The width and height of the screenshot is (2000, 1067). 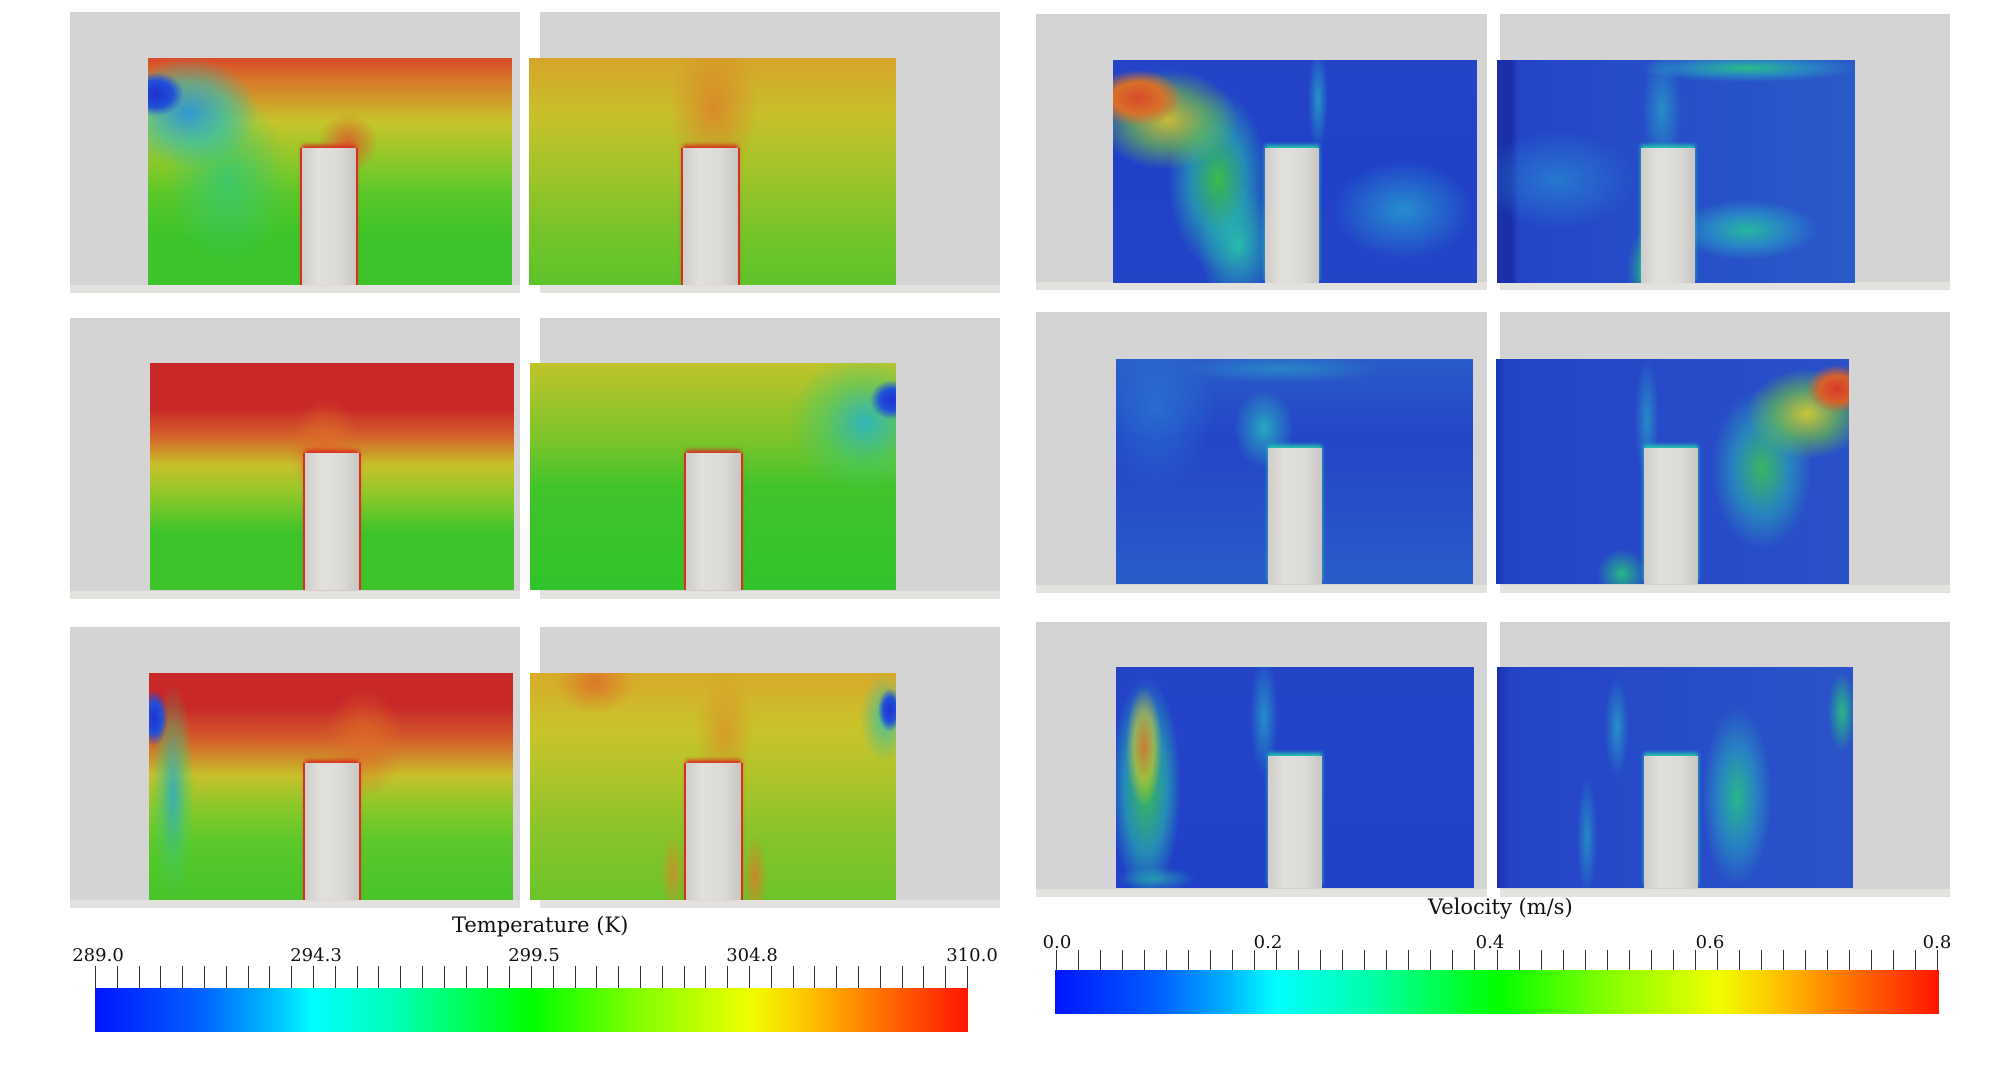 I want to click on vel-pillar-r3-right, so click(x=1671, y=822).